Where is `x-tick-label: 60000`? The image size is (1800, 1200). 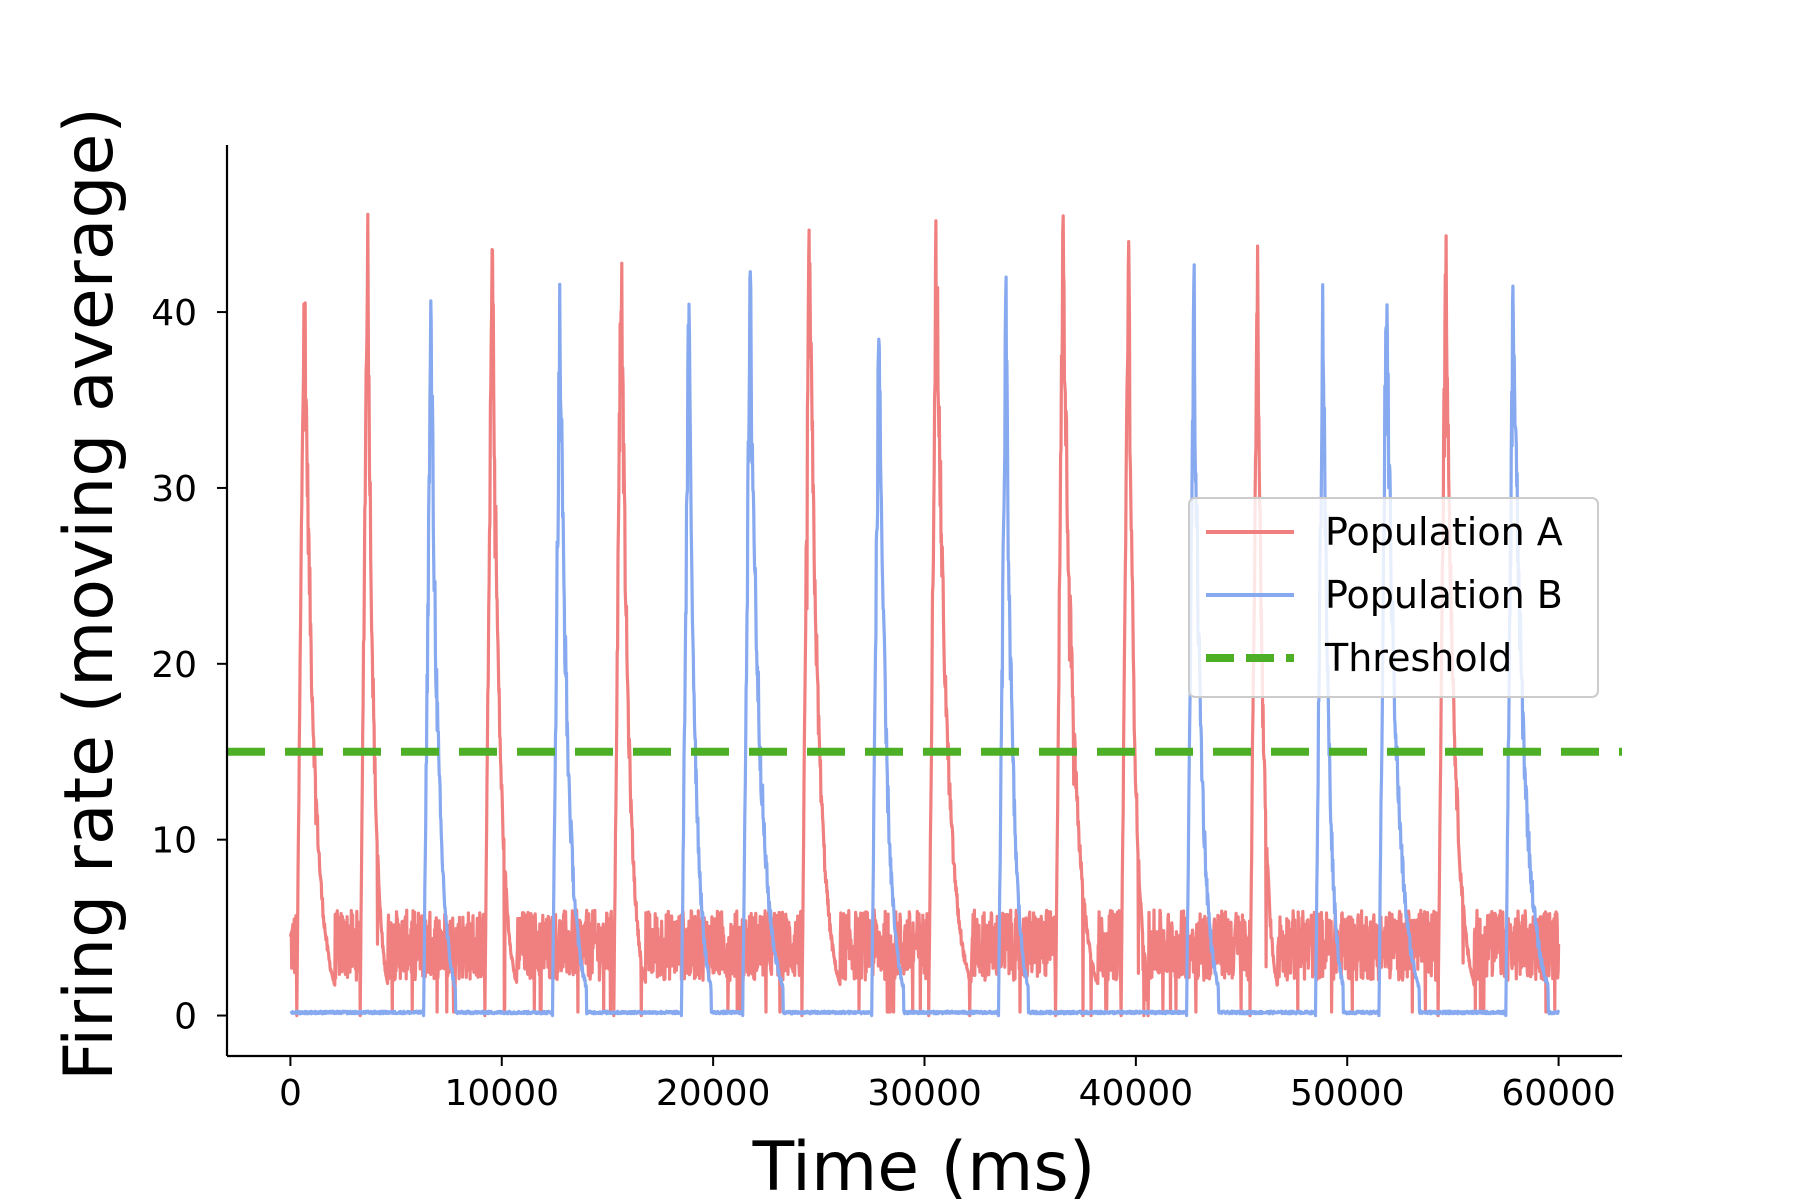 x-tick-label: 60000 is located at coordinates (1558, 1093).